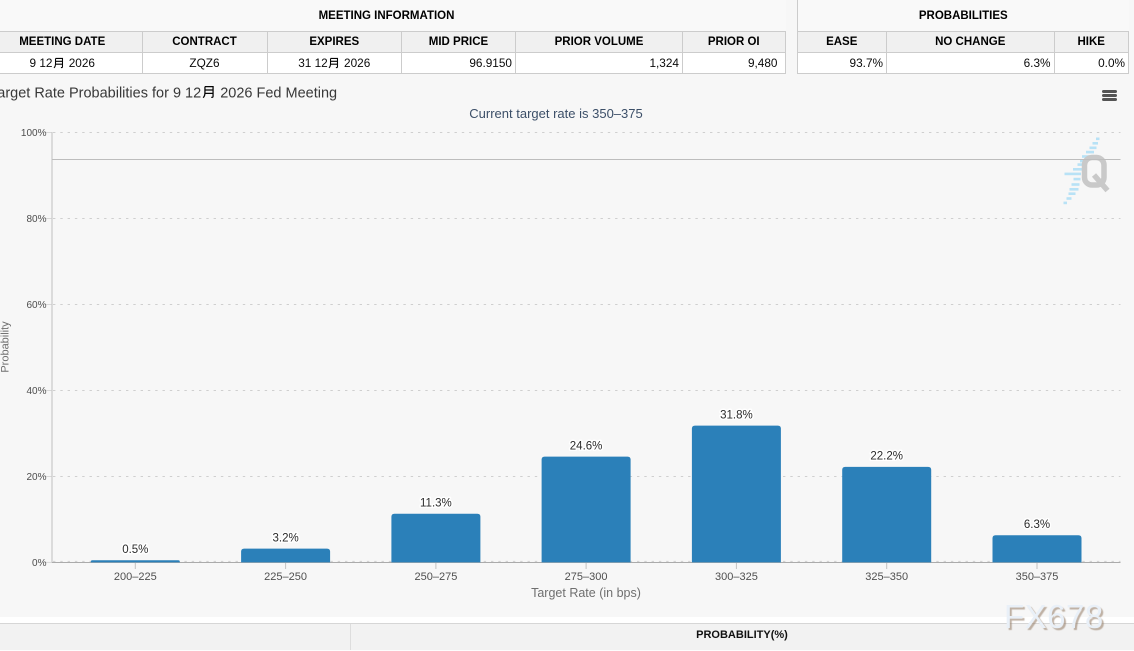 The image size is (1134, 651). Describe the element at coordinates (1037, 577) in the screenshot. I see `svg-text: 350–375` at that location.